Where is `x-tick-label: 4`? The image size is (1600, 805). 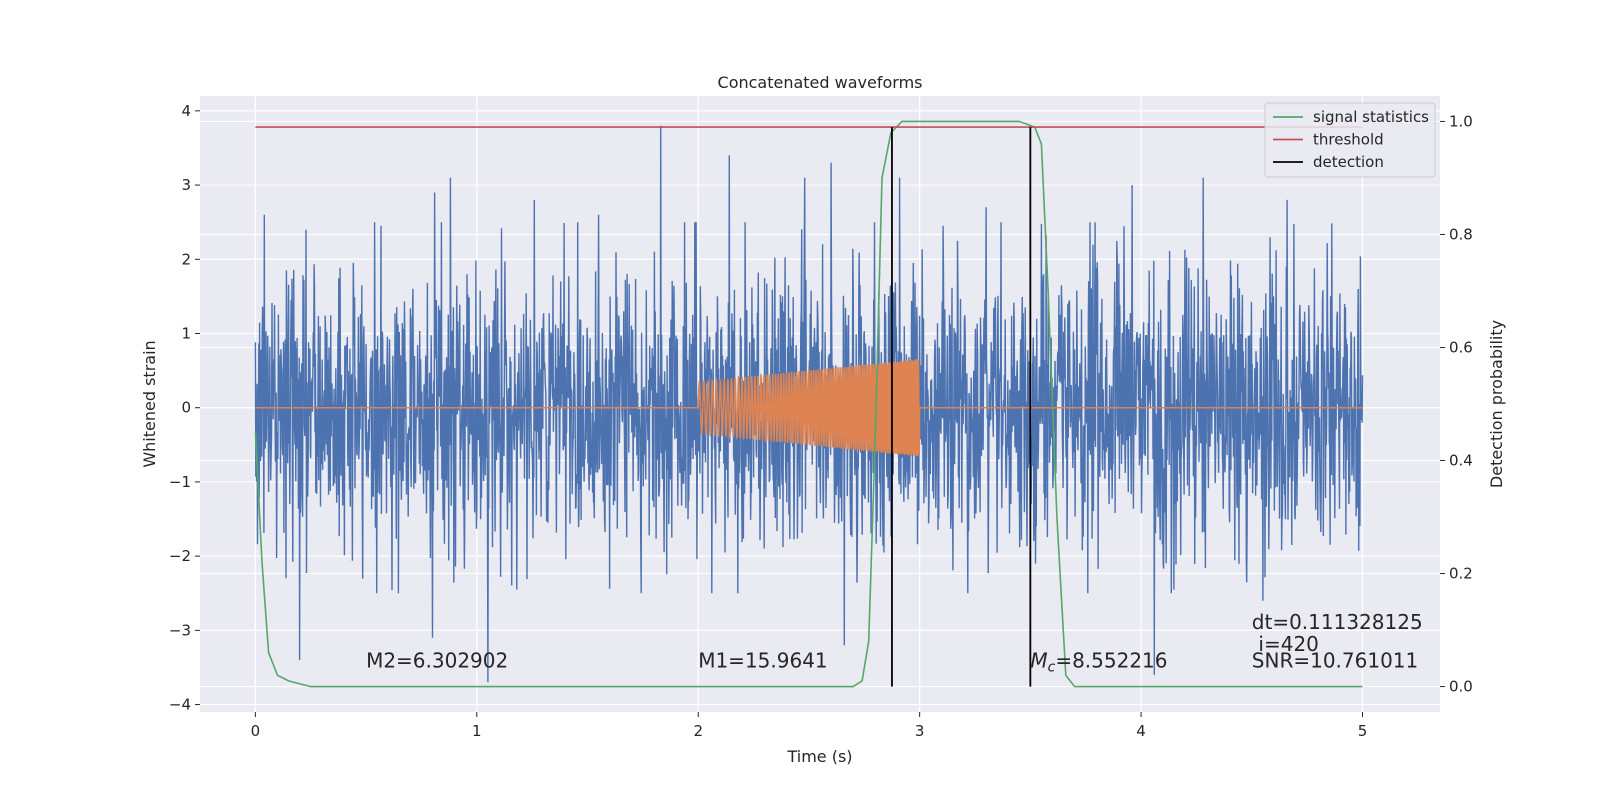 x-tick-label: 4 is located at coordinates (1141, 731).